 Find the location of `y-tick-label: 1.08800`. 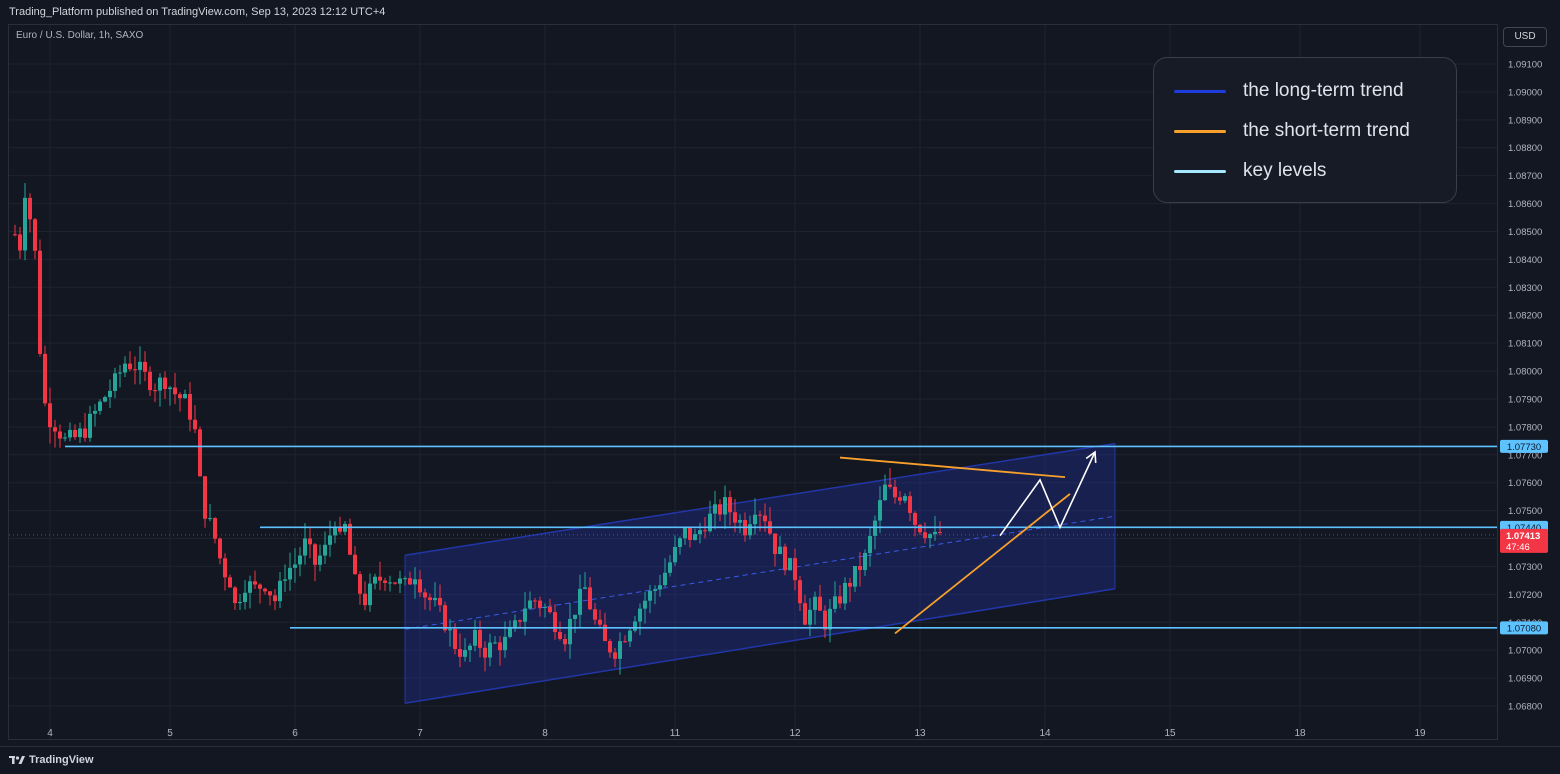

y-tick-label: 1.08800 is located at coordinates (1525, 148).